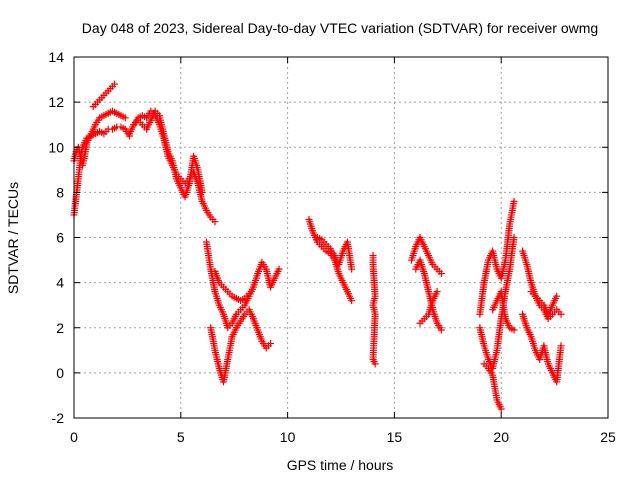  What do you see at coordinates (181, 437) in the screenshot?
I see `x-tick-label: 5` at bounding box center [181, 437].